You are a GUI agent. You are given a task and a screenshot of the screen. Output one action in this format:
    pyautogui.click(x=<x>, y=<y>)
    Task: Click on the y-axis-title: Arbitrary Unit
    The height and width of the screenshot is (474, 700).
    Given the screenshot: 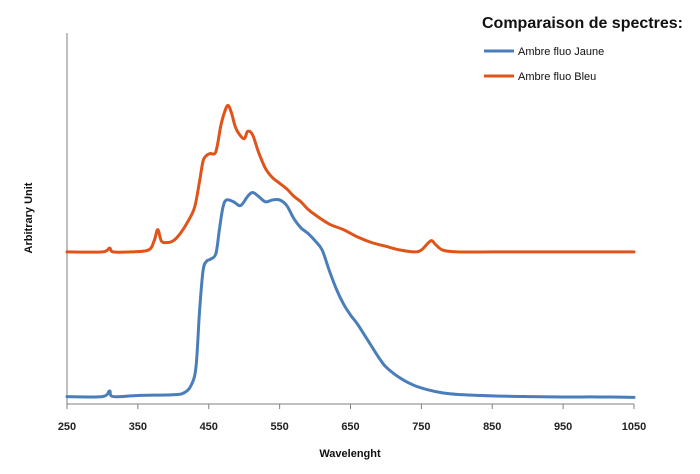 What is the action you would take?
    pyautogui.click(x=29, y=217)
    